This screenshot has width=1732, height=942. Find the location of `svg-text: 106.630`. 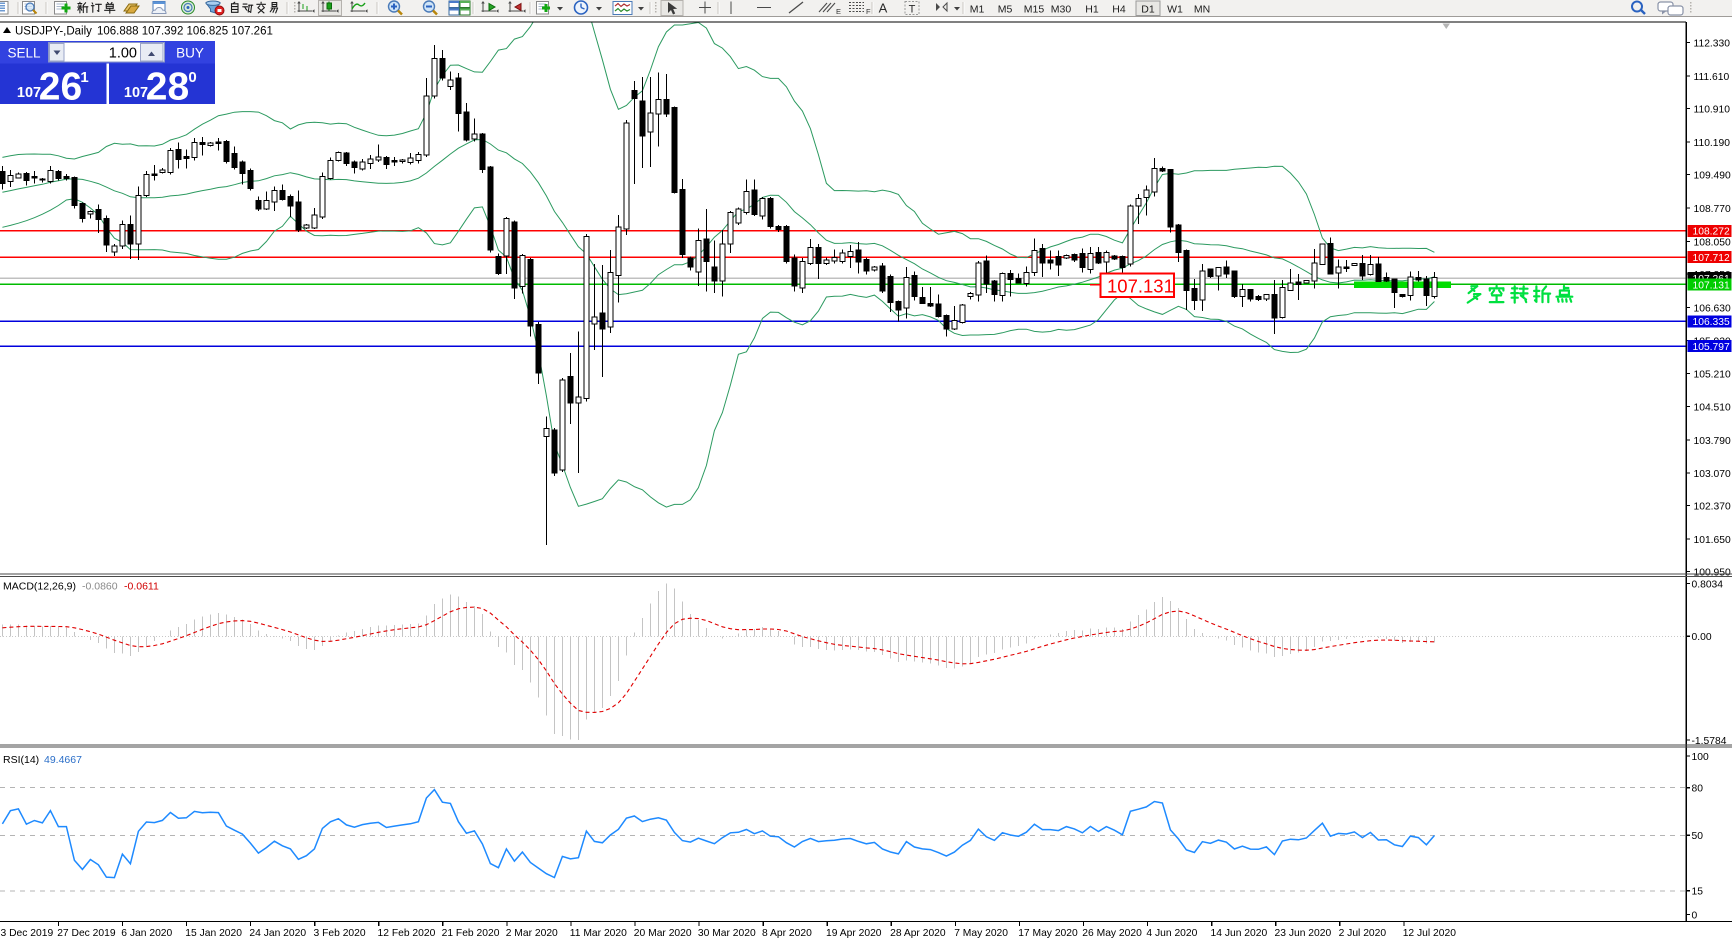

svg-text: 106.630 is located at coordinates (1712, 308).